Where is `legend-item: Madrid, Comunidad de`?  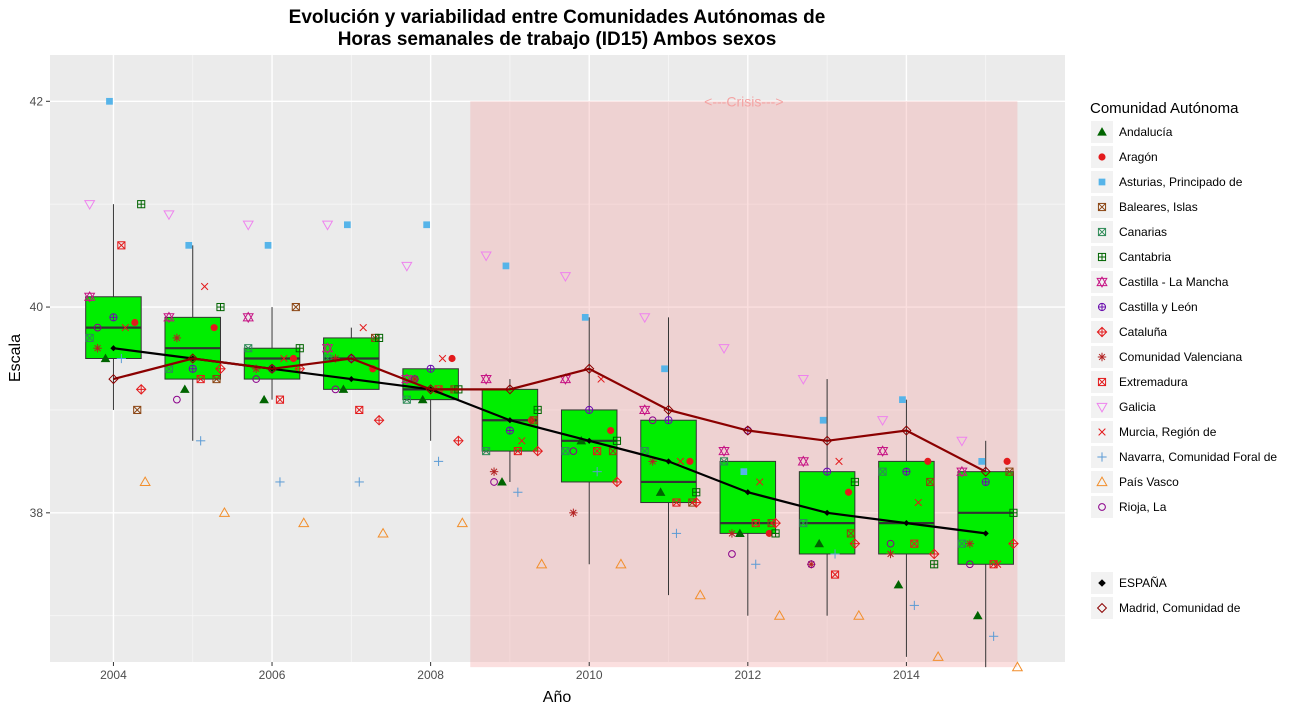 legend-item: Madrid, Comunidad de is located at coordinates (1166, 608).